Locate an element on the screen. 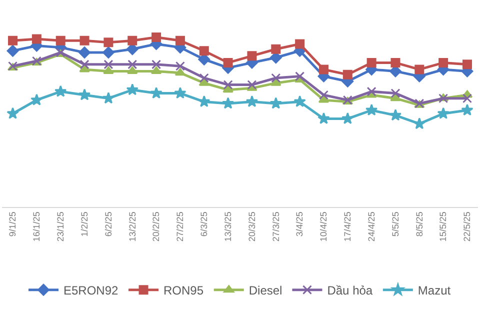 This screenshot has height=320, width=480. x-tick-label: 6/3/25 is located at coordinates (204, 224).